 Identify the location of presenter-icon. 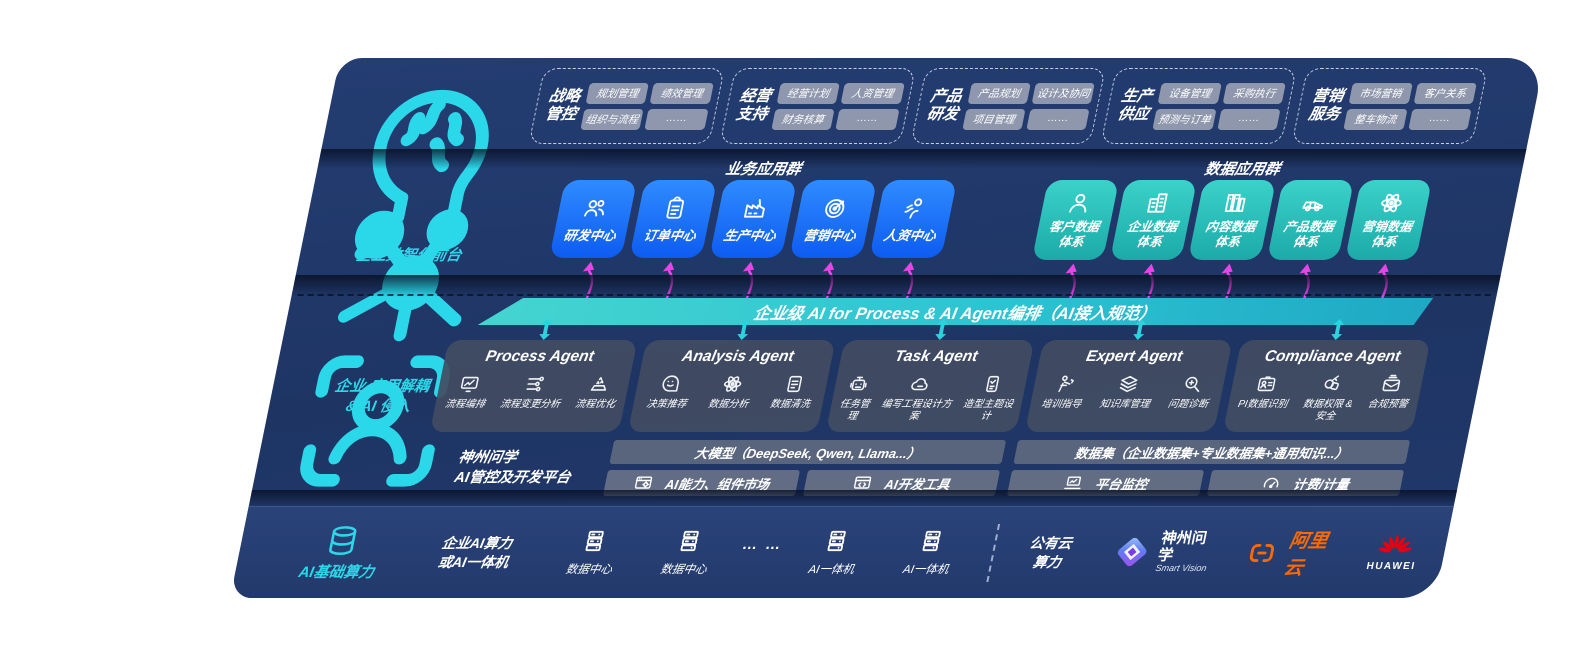
(1065, 384).